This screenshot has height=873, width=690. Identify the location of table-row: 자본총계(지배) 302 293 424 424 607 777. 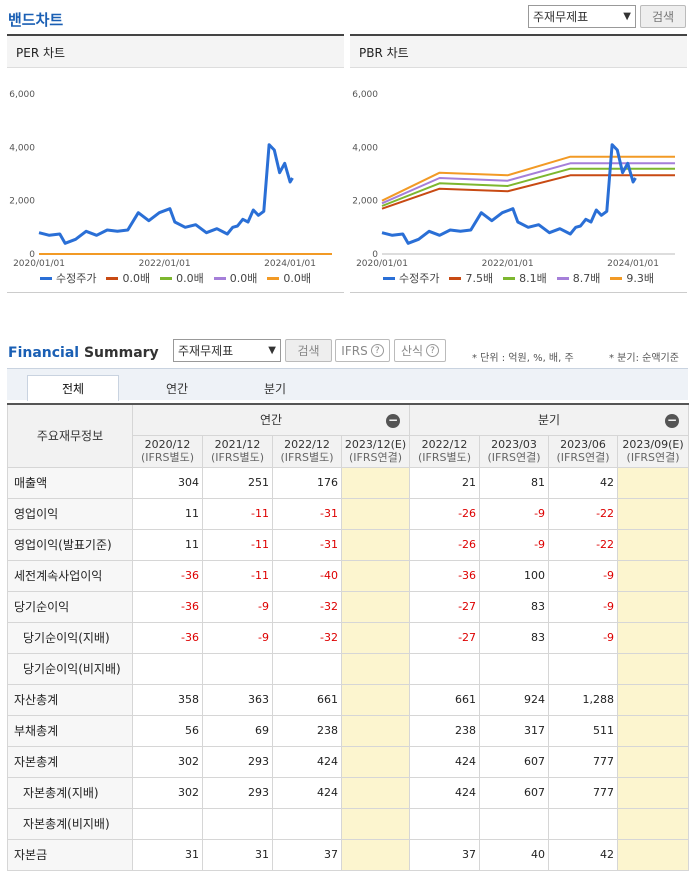
(348, 792).